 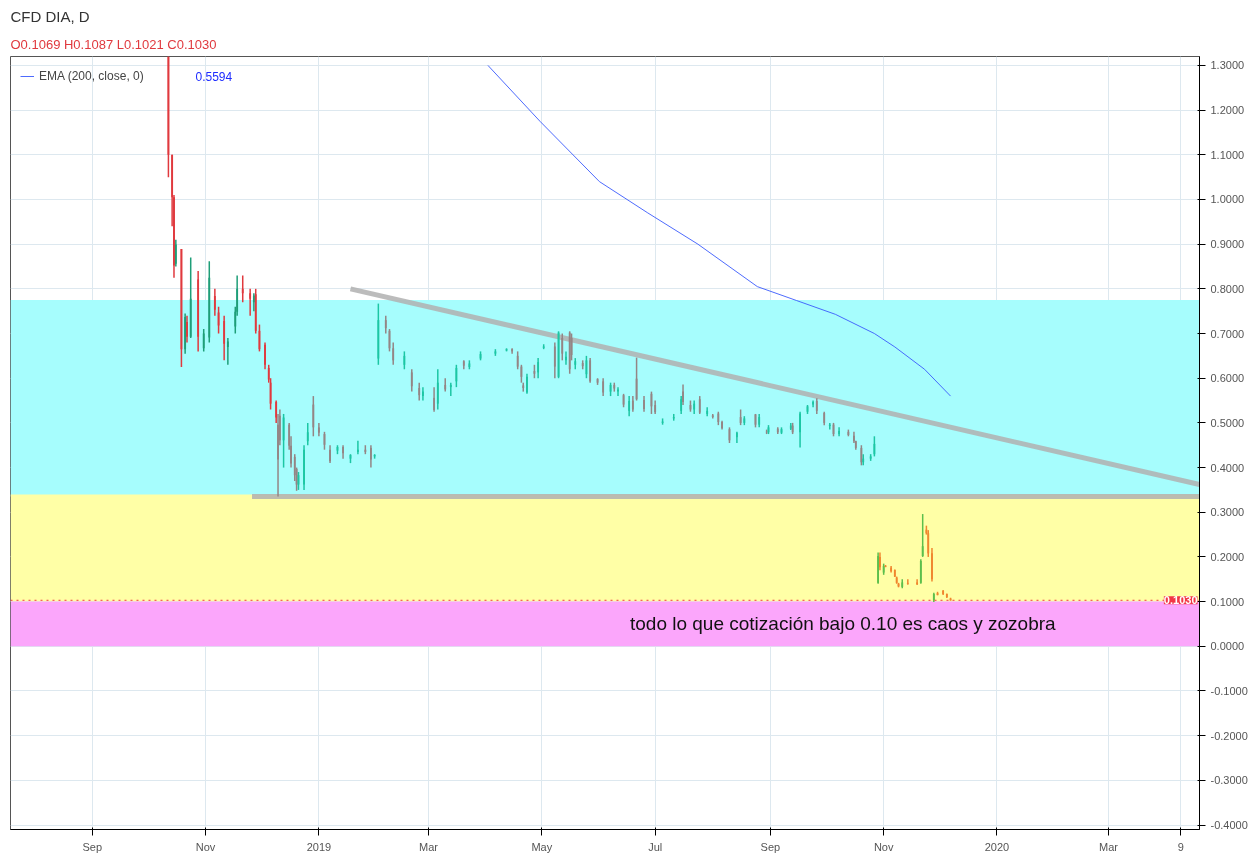 What do you see at coordinates (1227, 467) in the screenshot?
I see `y-tick-label: 0.4000` at bounding box center [1227, 467].